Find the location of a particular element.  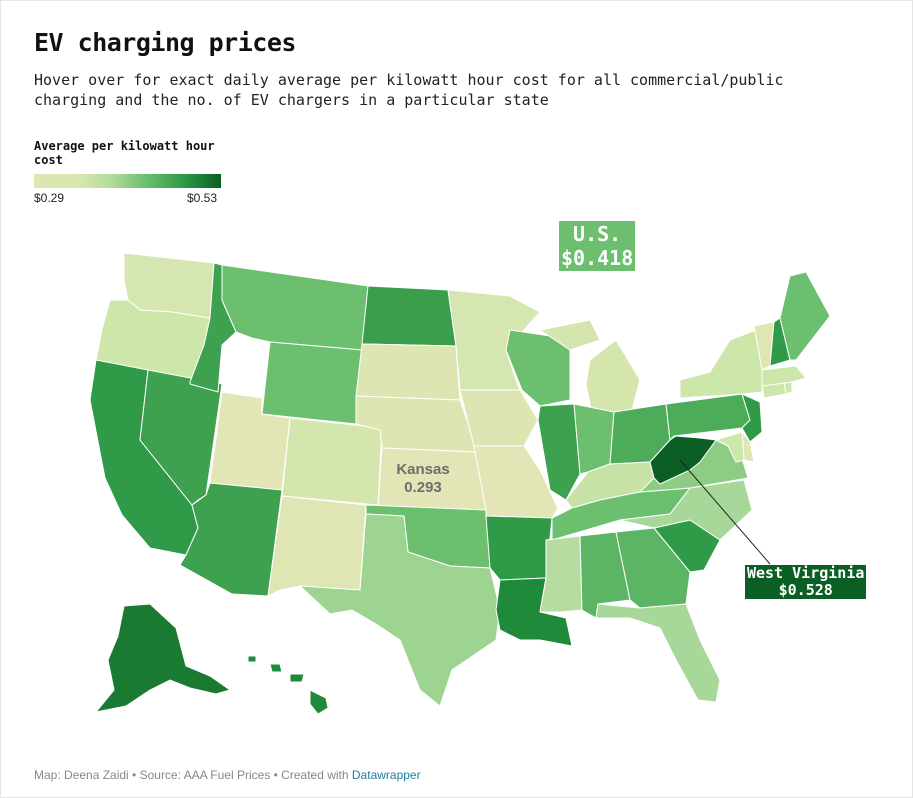

kansas-label: Kansas 0.293 is located at coordinates (423, 479).